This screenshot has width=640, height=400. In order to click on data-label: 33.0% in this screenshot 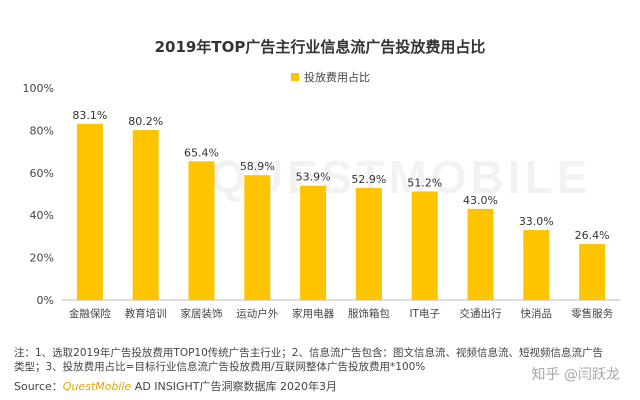, I will do `click(536, 221)`.